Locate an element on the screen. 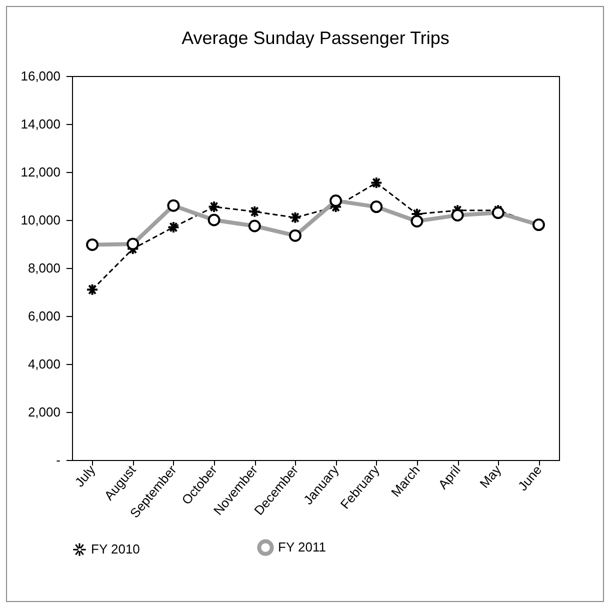  y-tick-label: - is located at coordinates (58, 460).